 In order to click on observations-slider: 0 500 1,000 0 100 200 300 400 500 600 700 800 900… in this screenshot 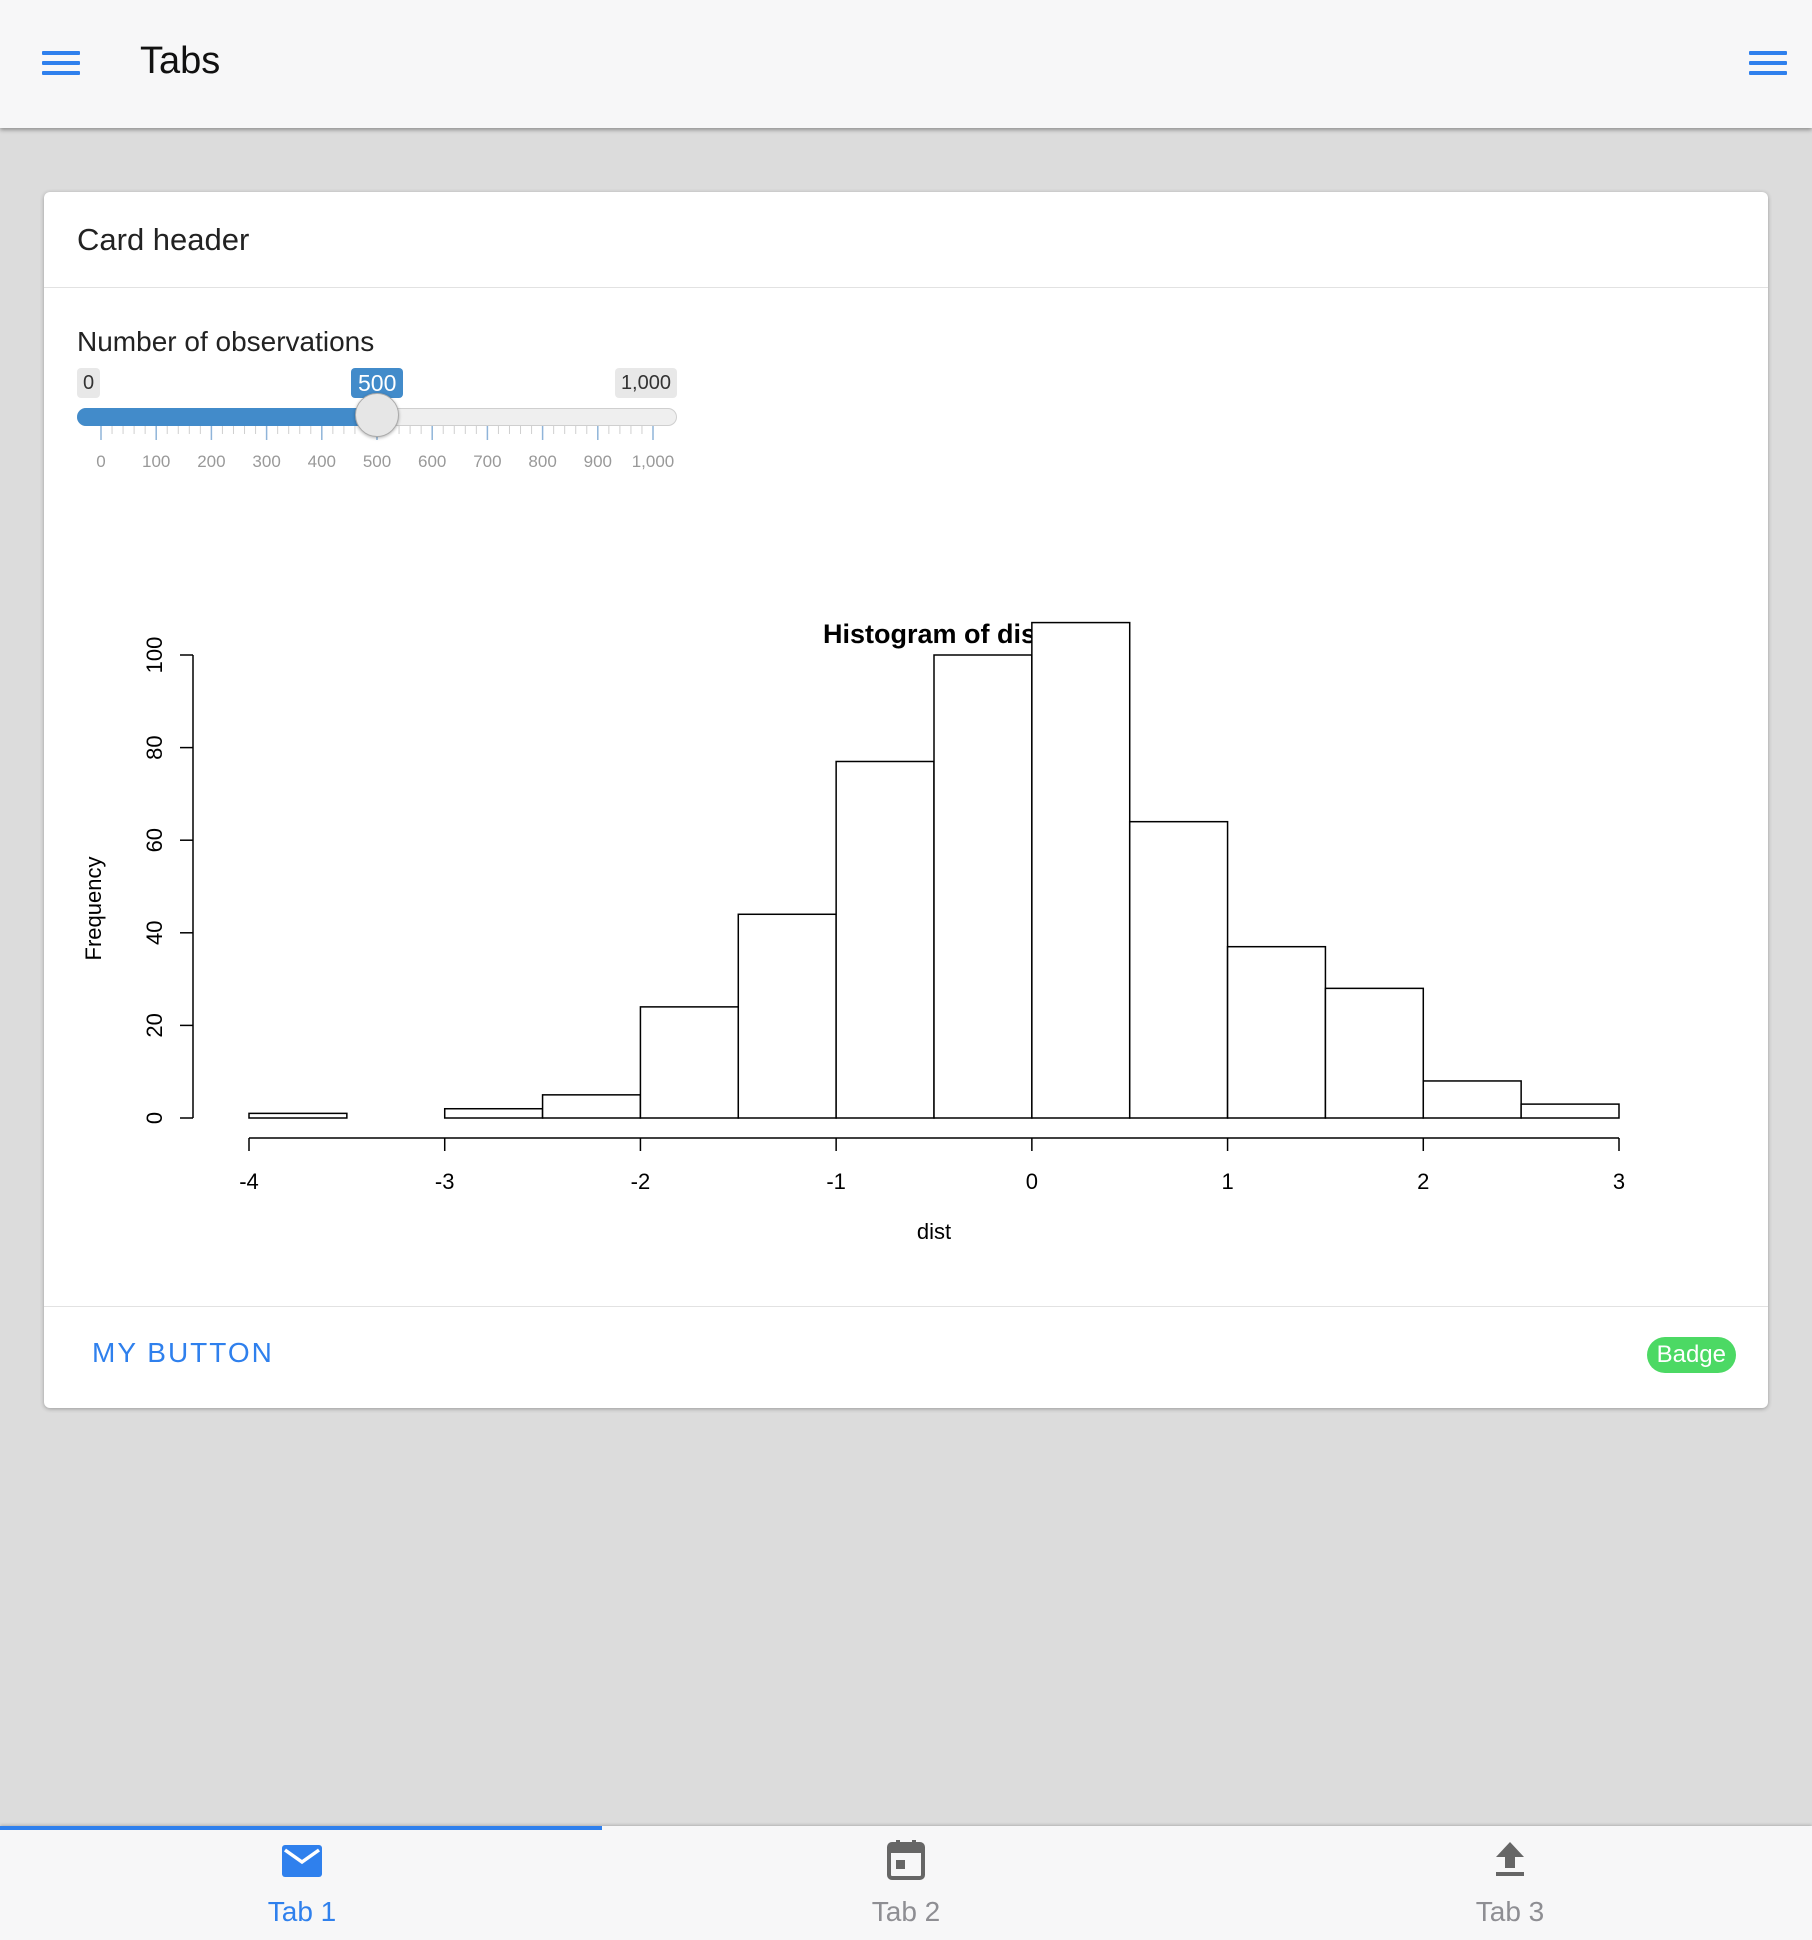, I will do `click(382, 418)`.